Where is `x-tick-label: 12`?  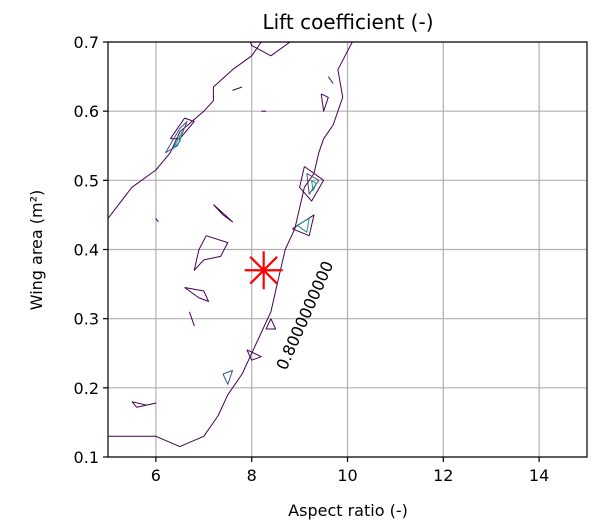
x-tick-label: 12 is located at coordinates (443, 475).